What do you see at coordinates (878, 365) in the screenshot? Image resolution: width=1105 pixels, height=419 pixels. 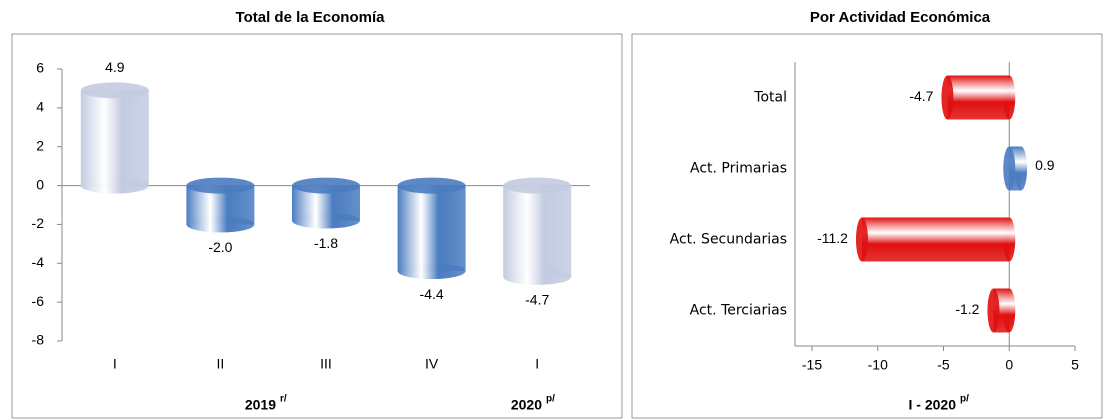 I see `x-tick-label: -10` at bounding box center [878, 365].